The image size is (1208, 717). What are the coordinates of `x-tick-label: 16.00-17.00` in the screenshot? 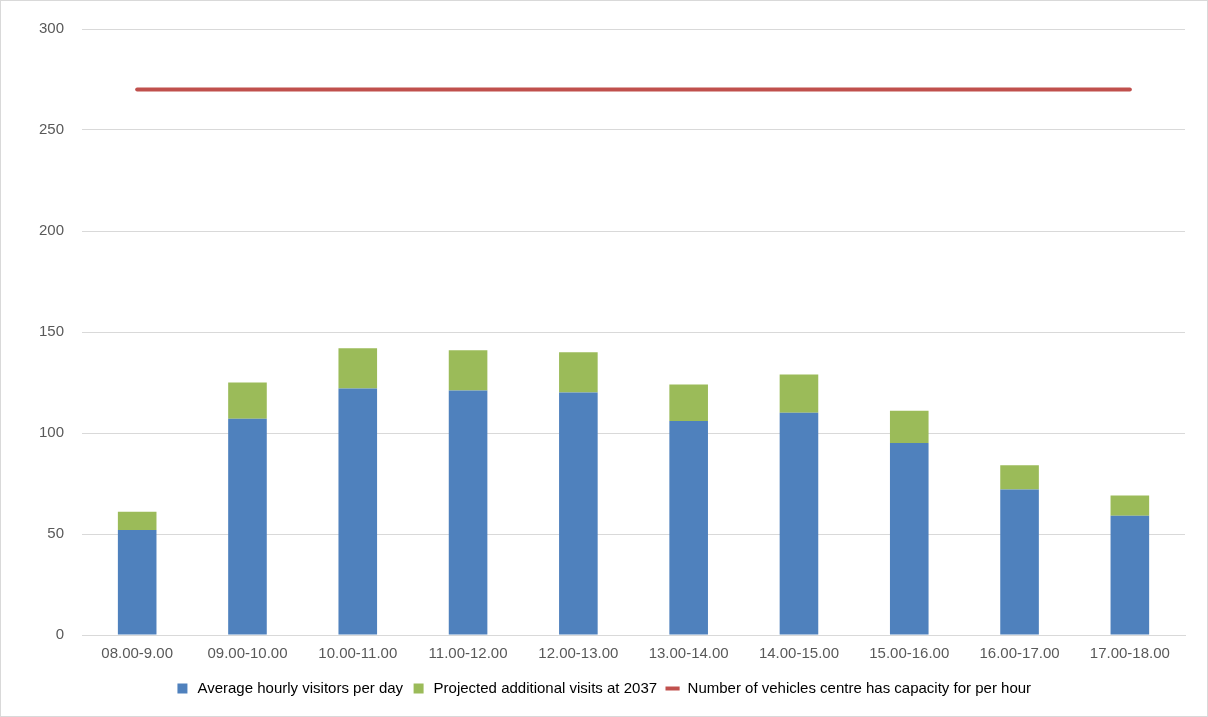 It's located at (1019, 653).